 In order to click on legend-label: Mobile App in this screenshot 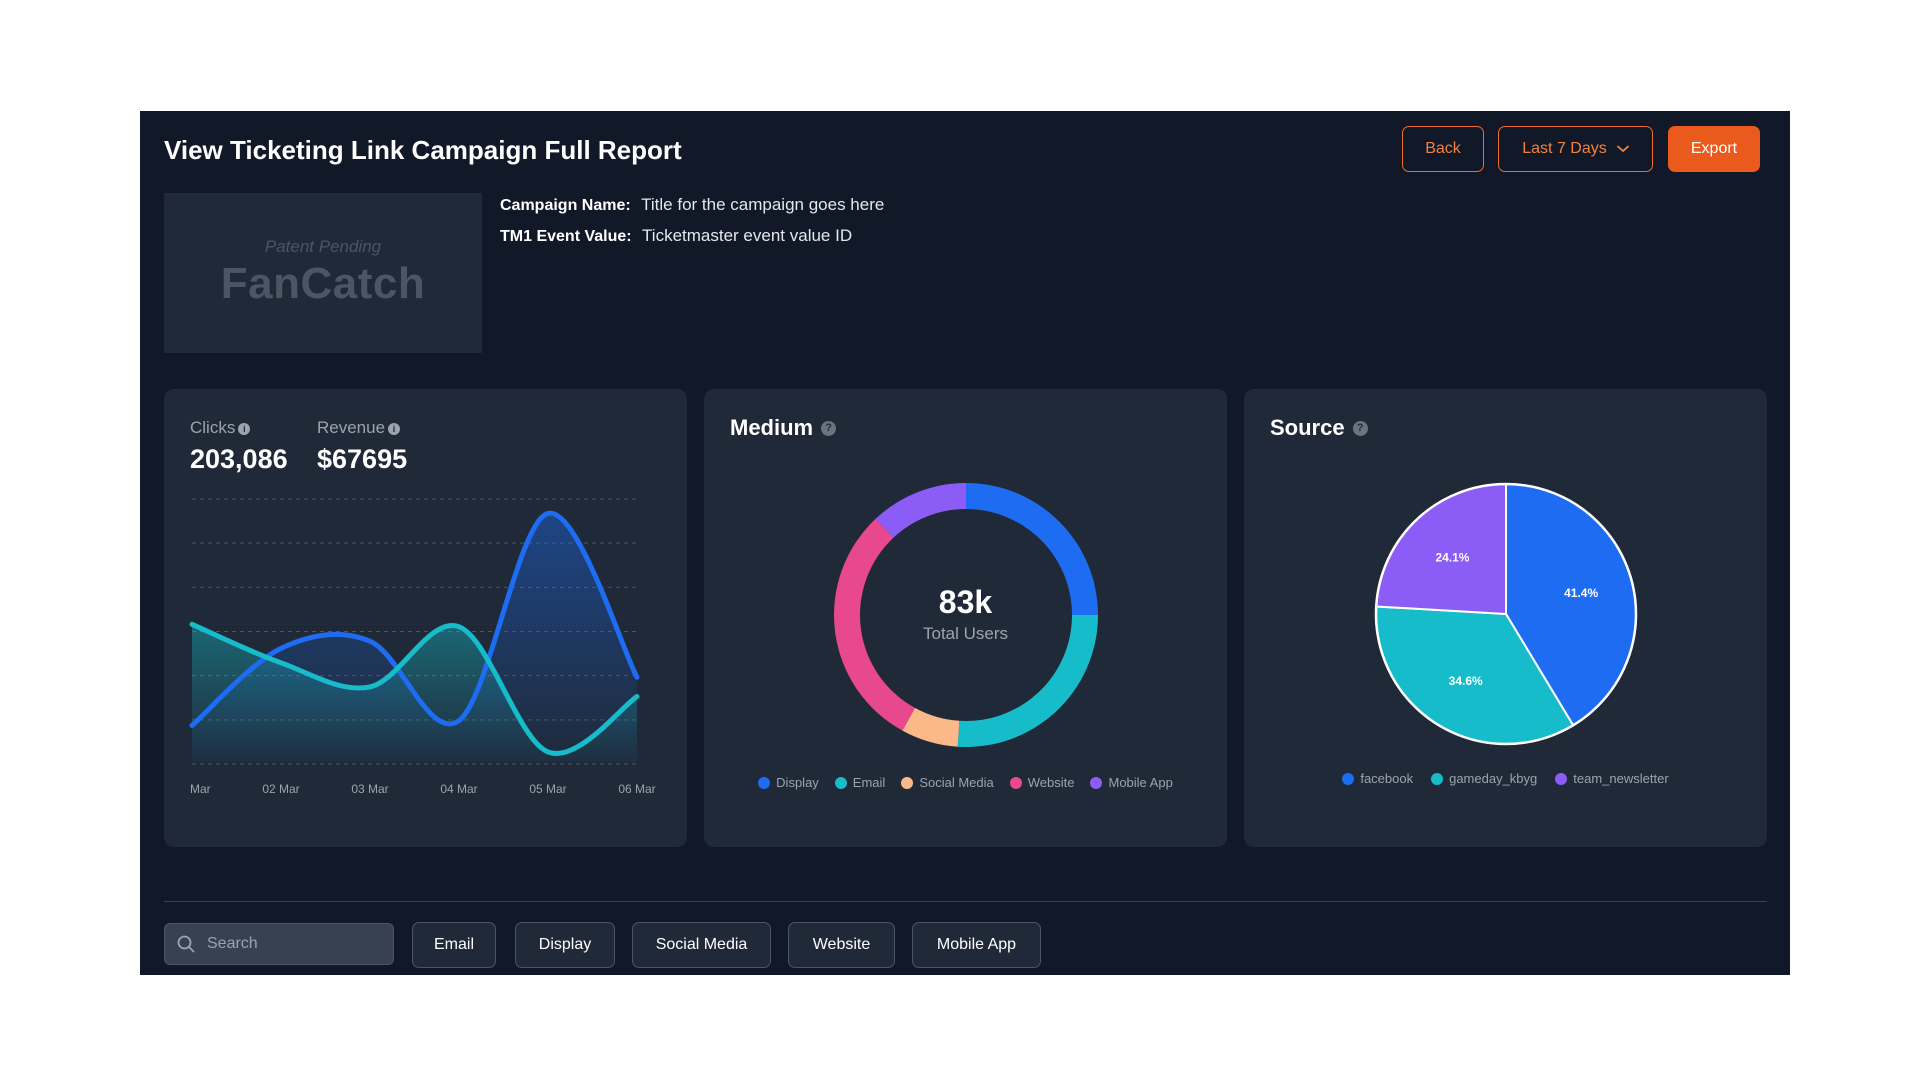, I will do `click(1140, 782)`.